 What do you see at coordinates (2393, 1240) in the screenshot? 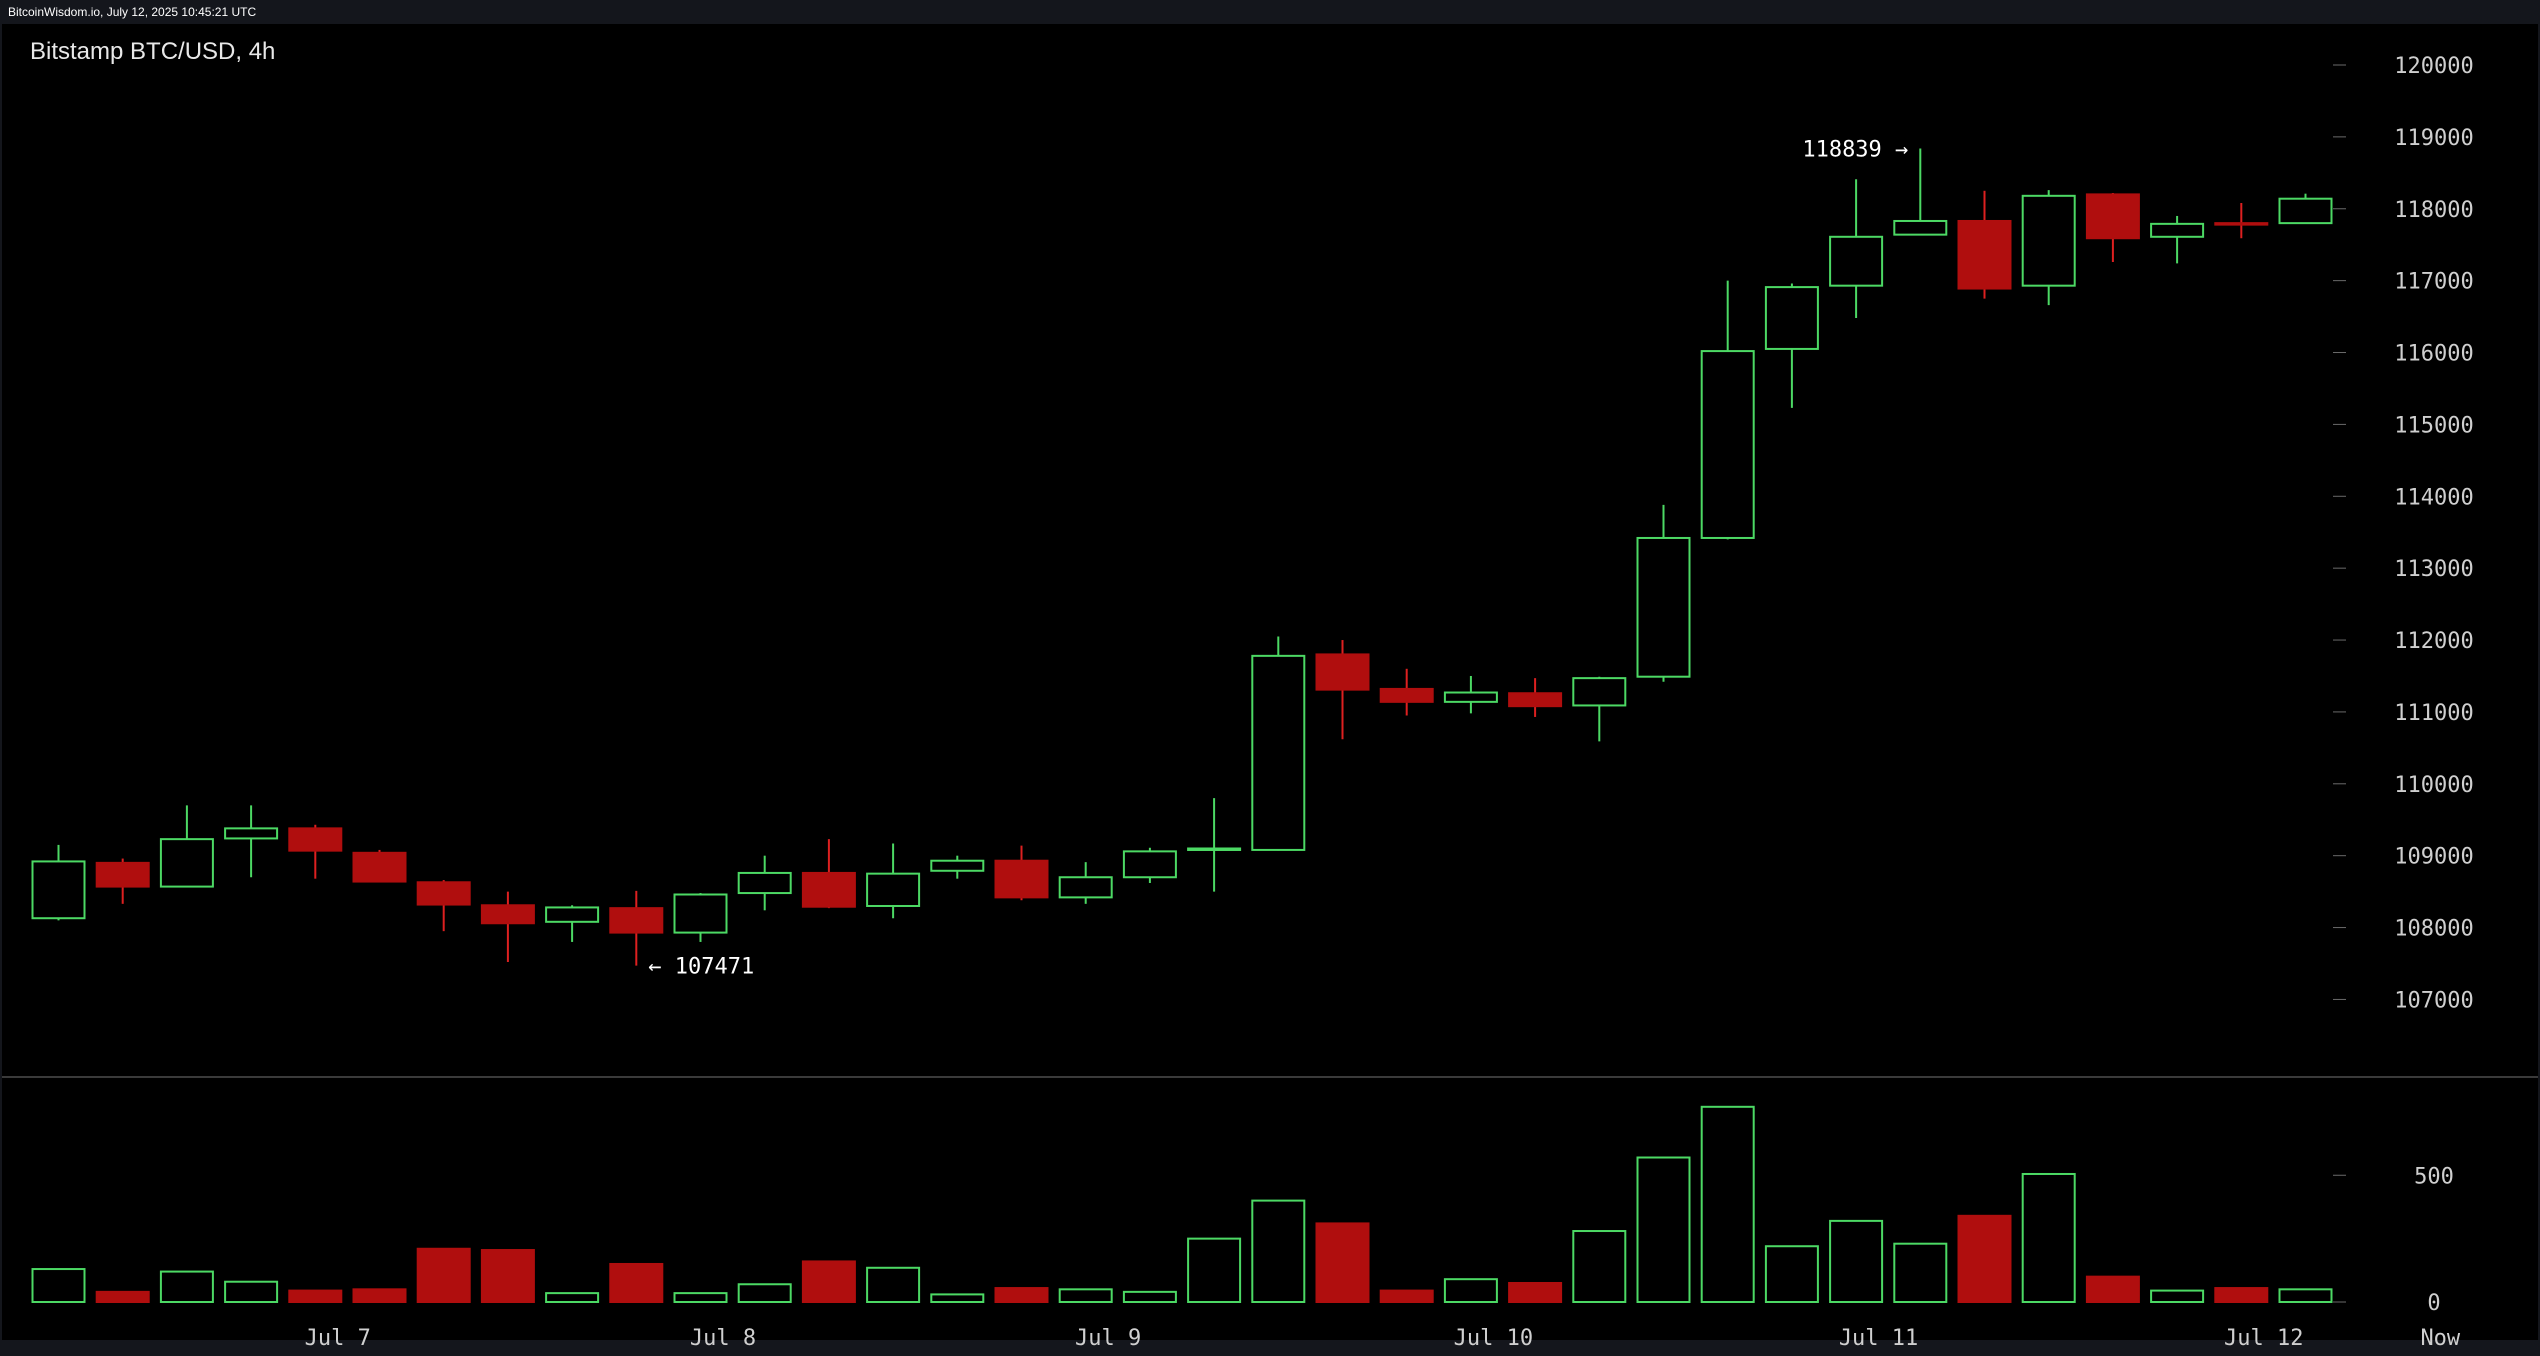
I see `volume-axis: 0 500` at bounding box center [2393, 1240].